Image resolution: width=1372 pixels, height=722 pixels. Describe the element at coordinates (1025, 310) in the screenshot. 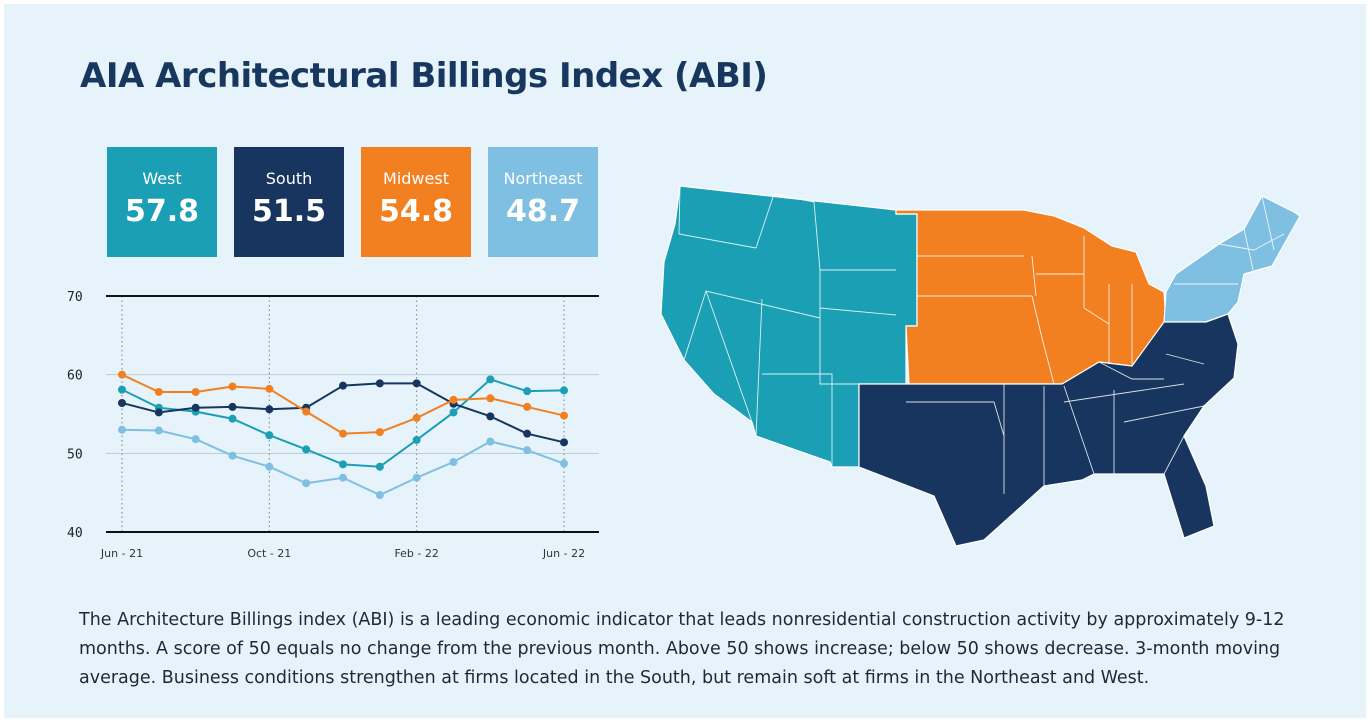

I see `map-state-borders-midwest` at that location.